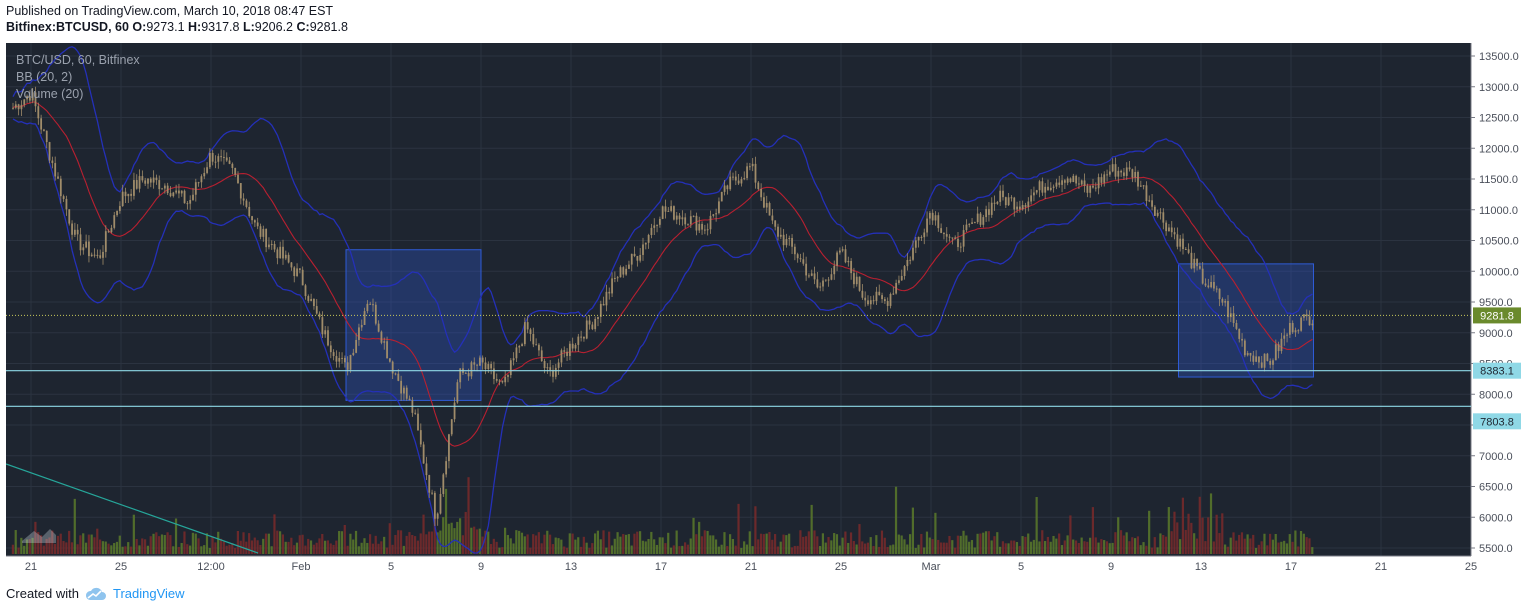 Image resolution: width=1529 pixels, height=612 pixels. What do you see at coordinates (121, 567) in the screenshot?
I see `x-tick-label: 25` at bounding box center [121, 567].